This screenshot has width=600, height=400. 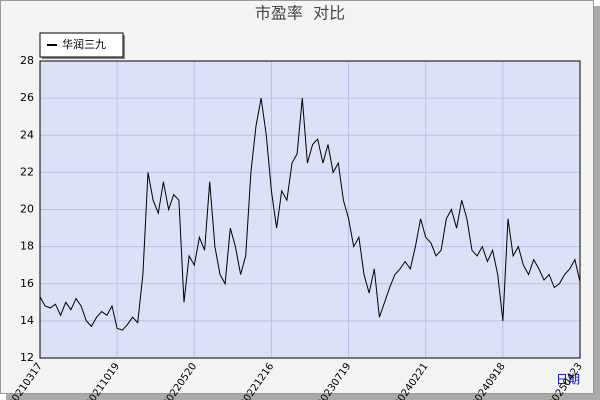 What do you see at coordinates (27, 320) in the screenshot?
I see `y-tick-label: 14` at bounding box center [27, 320].